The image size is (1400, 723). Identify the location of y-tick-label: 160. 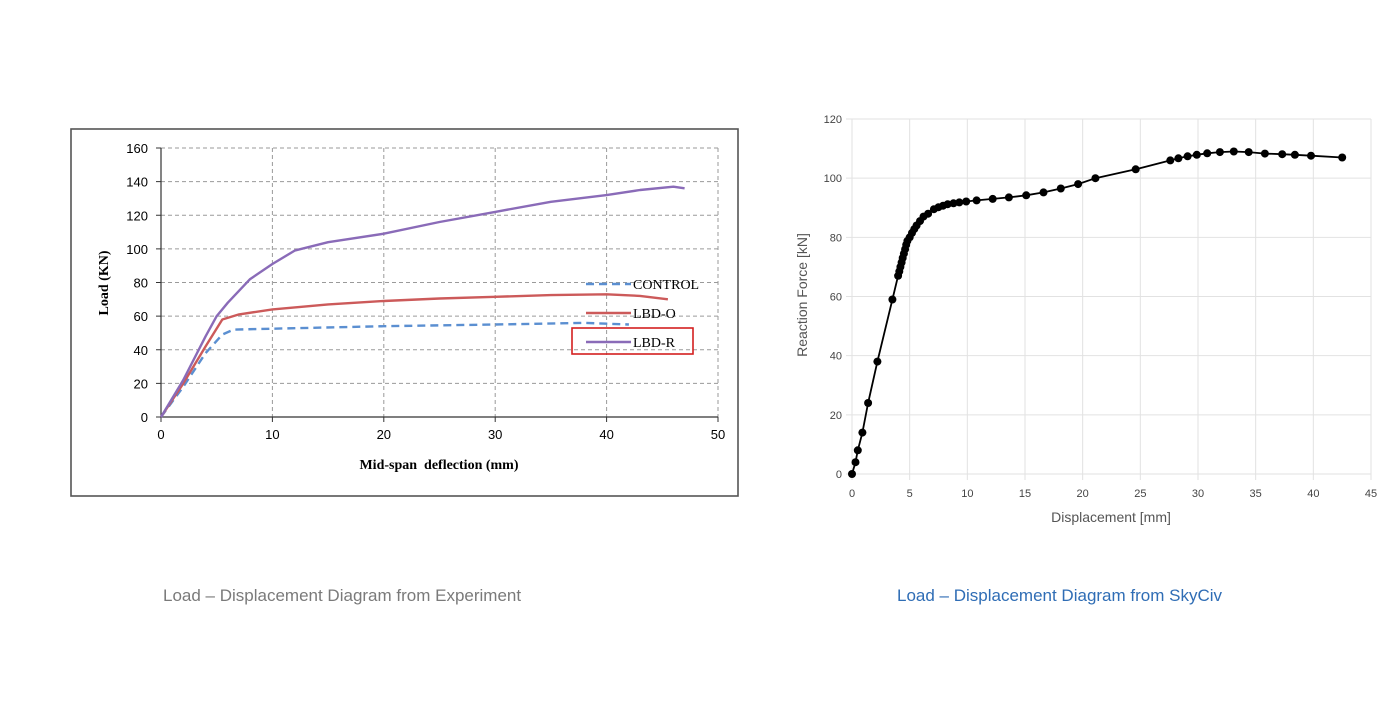
(137, 148).